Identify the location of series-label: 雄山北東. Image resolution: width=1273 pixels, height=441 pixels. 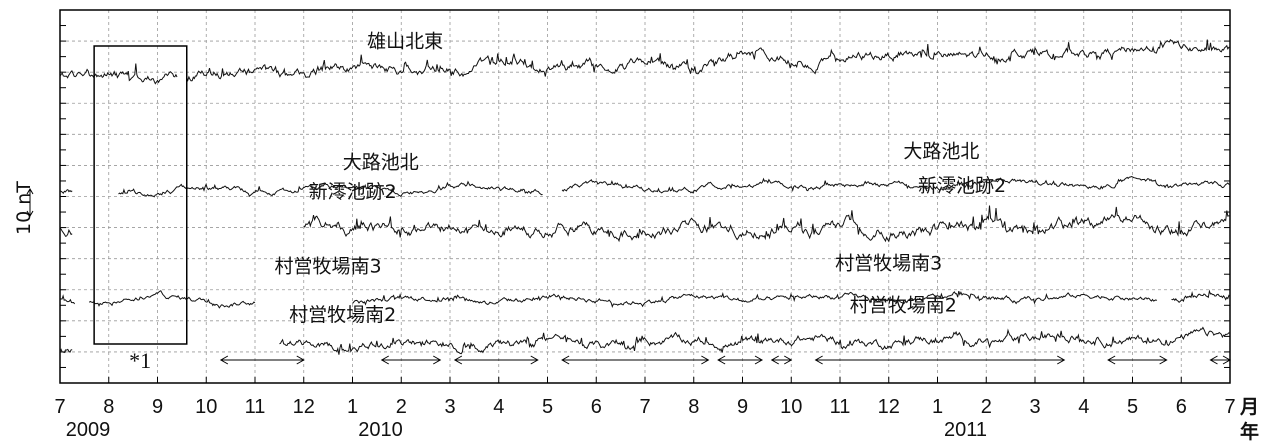
(405, 41).